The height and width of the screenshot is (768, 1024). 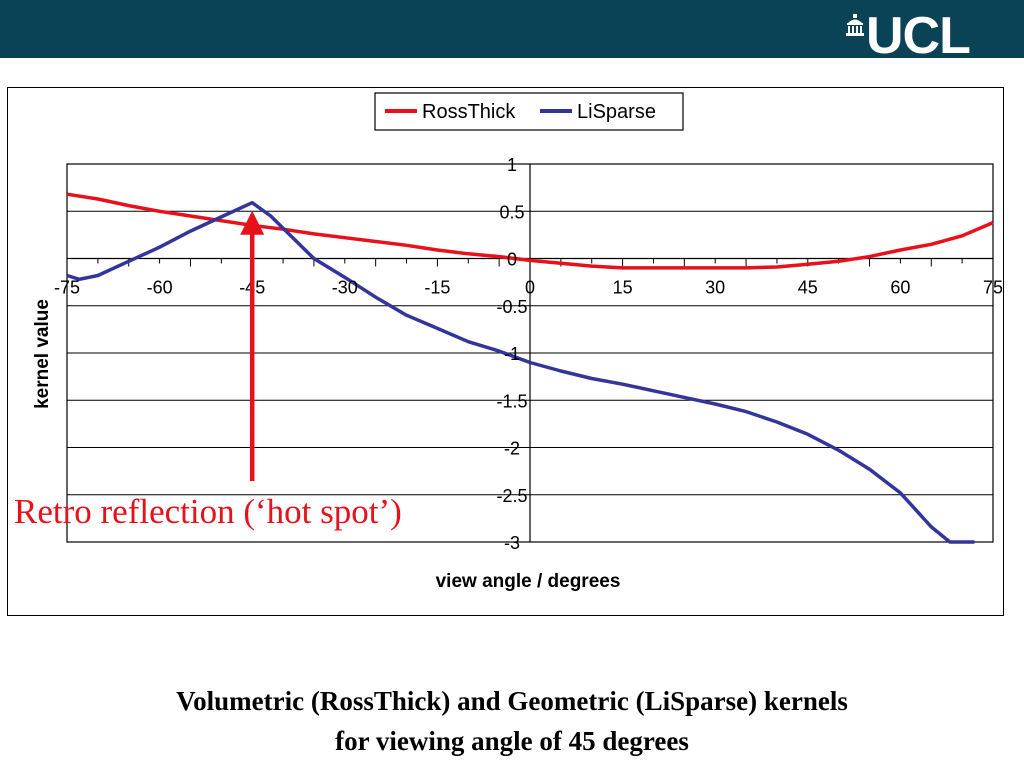 I want to click on y-tick-label: -0.5, so click(x=511, y=307).